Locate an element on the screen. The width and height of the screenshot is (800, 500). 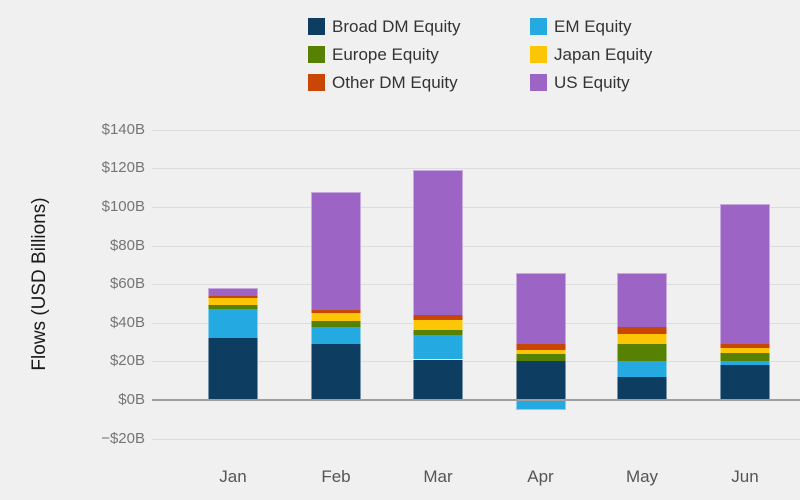
legend-label: US Equity is located at coordinates (592, 82).